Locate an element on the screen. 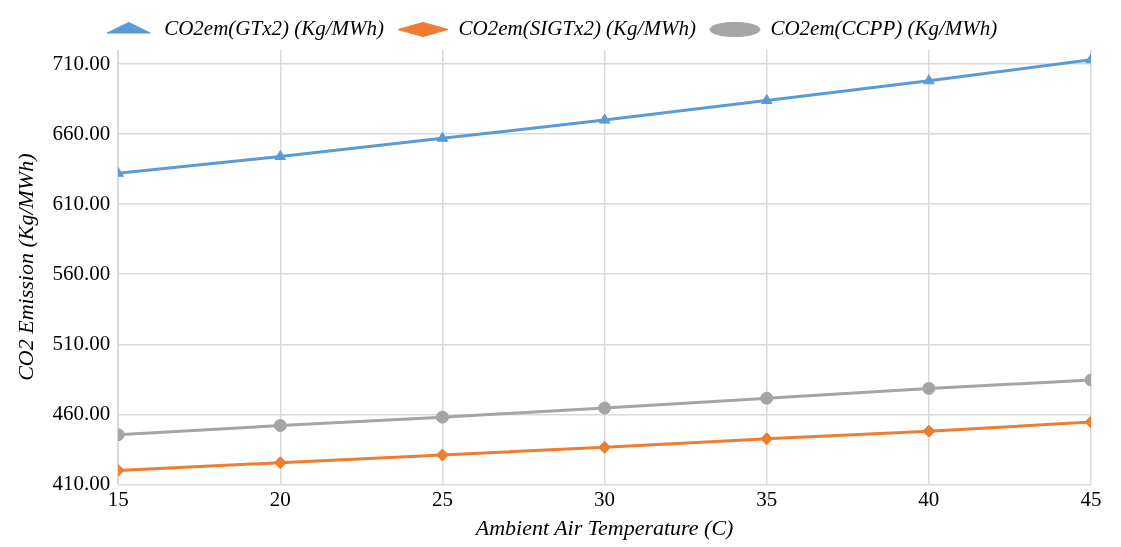  x-tick-label: 35 is located at coordinates (767, 498).